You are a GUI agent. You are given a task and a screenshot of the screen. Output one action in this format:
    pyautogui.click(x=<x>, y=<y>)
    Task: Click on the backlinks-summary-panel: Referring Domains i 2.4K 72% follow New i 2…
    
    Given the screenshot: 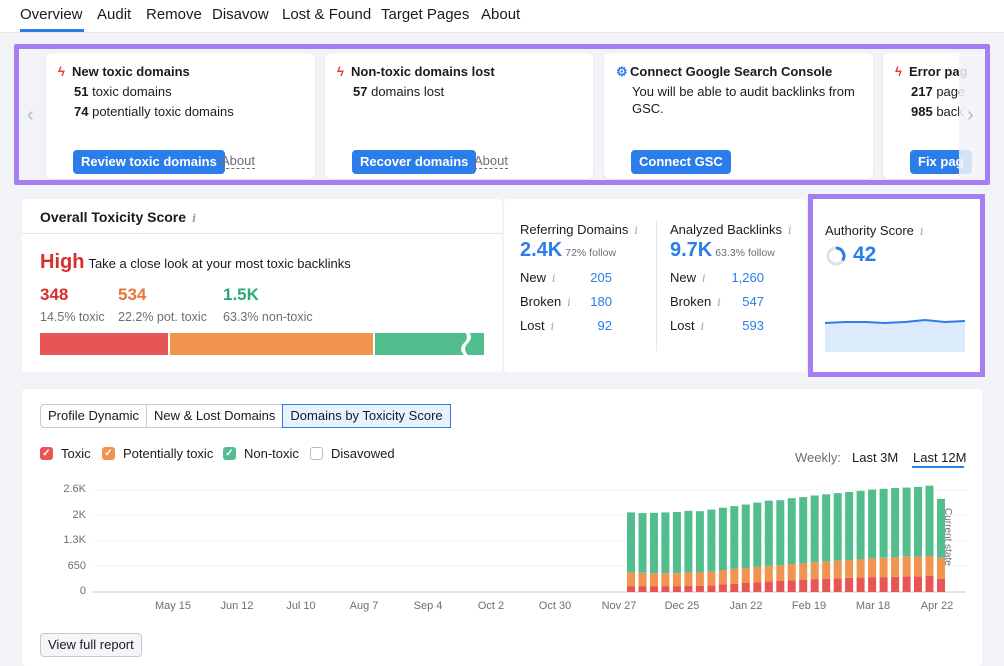 What is the action you would take?
    pyautogui.click(x=655, y=285)
    